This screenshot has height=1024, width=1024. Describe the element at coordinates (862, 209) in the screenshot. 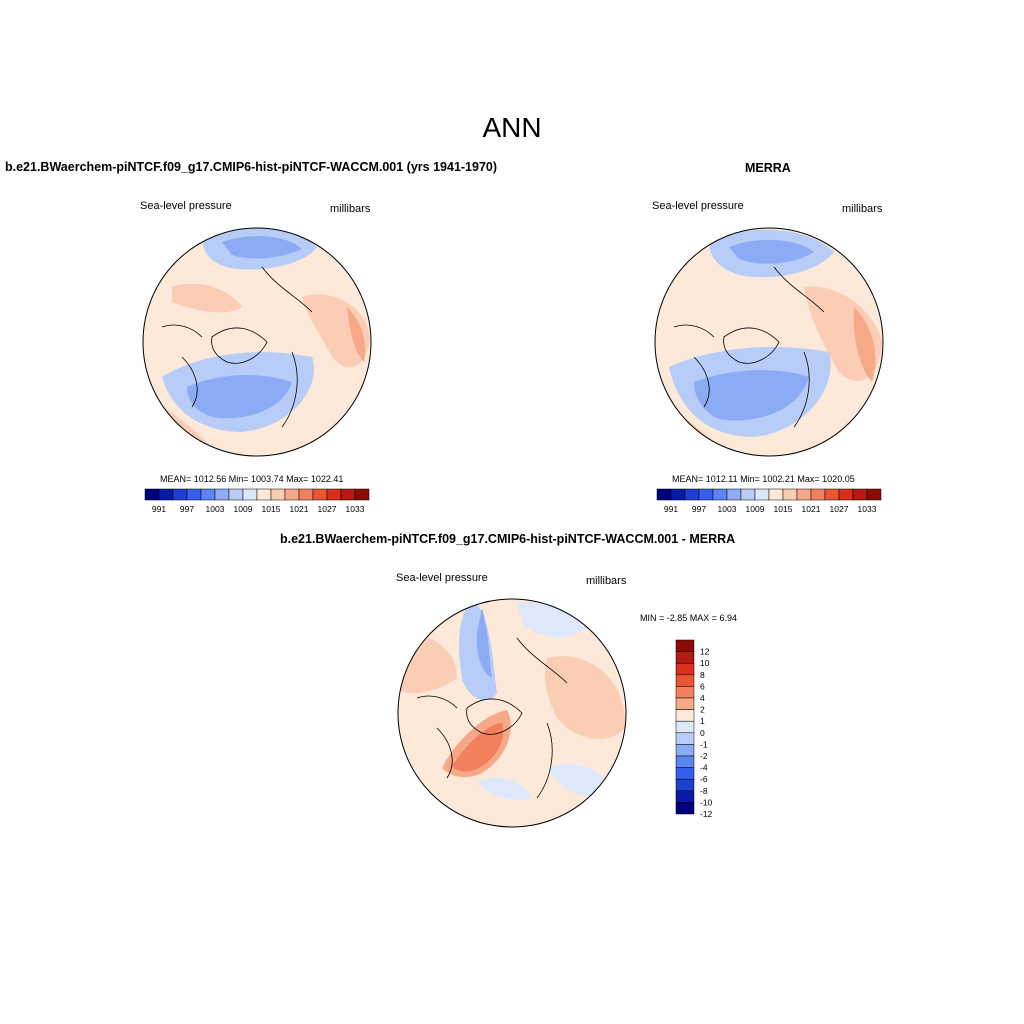

I see `obs-units-label: millibars` at that location.